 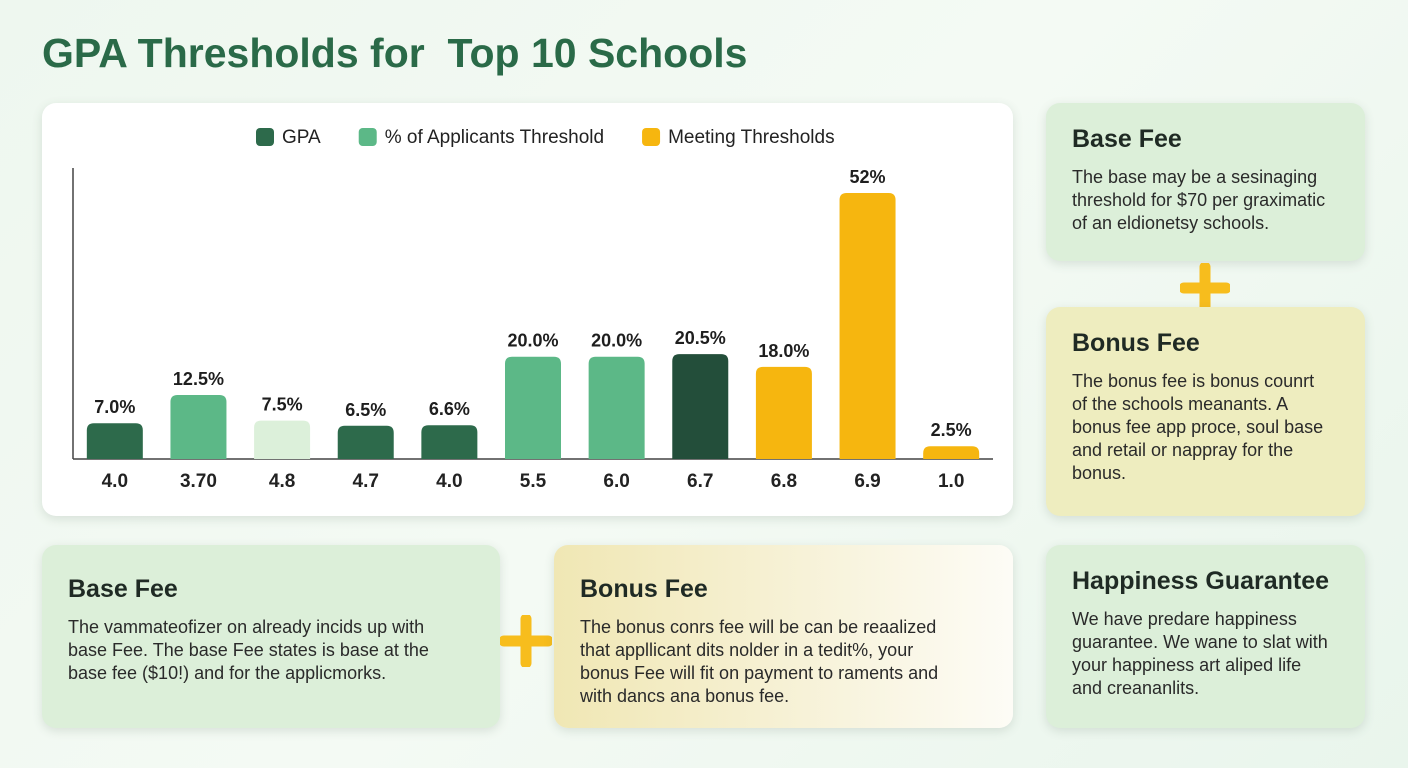 What do you see at coordinates (282, 481) in the screenshot?
I see `x-tick-label: 4.8` at bounding box center [282, 481].